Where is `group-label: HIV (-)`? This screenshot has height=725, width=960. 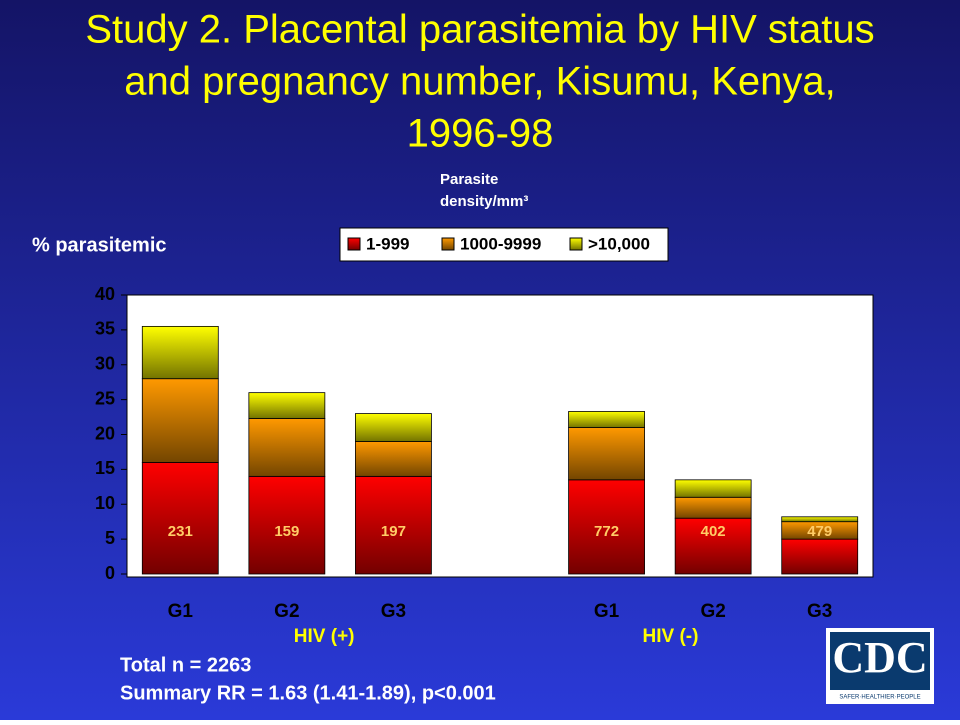
group-label: HIV (-) is located at coordinates (671, 636).